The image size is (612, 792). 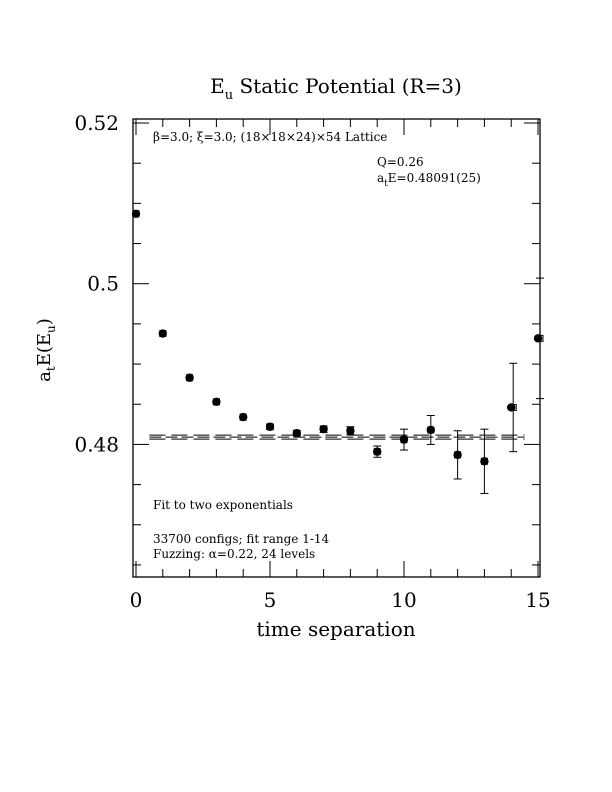 I want to click on fit-band, so click(x=337, y=437).